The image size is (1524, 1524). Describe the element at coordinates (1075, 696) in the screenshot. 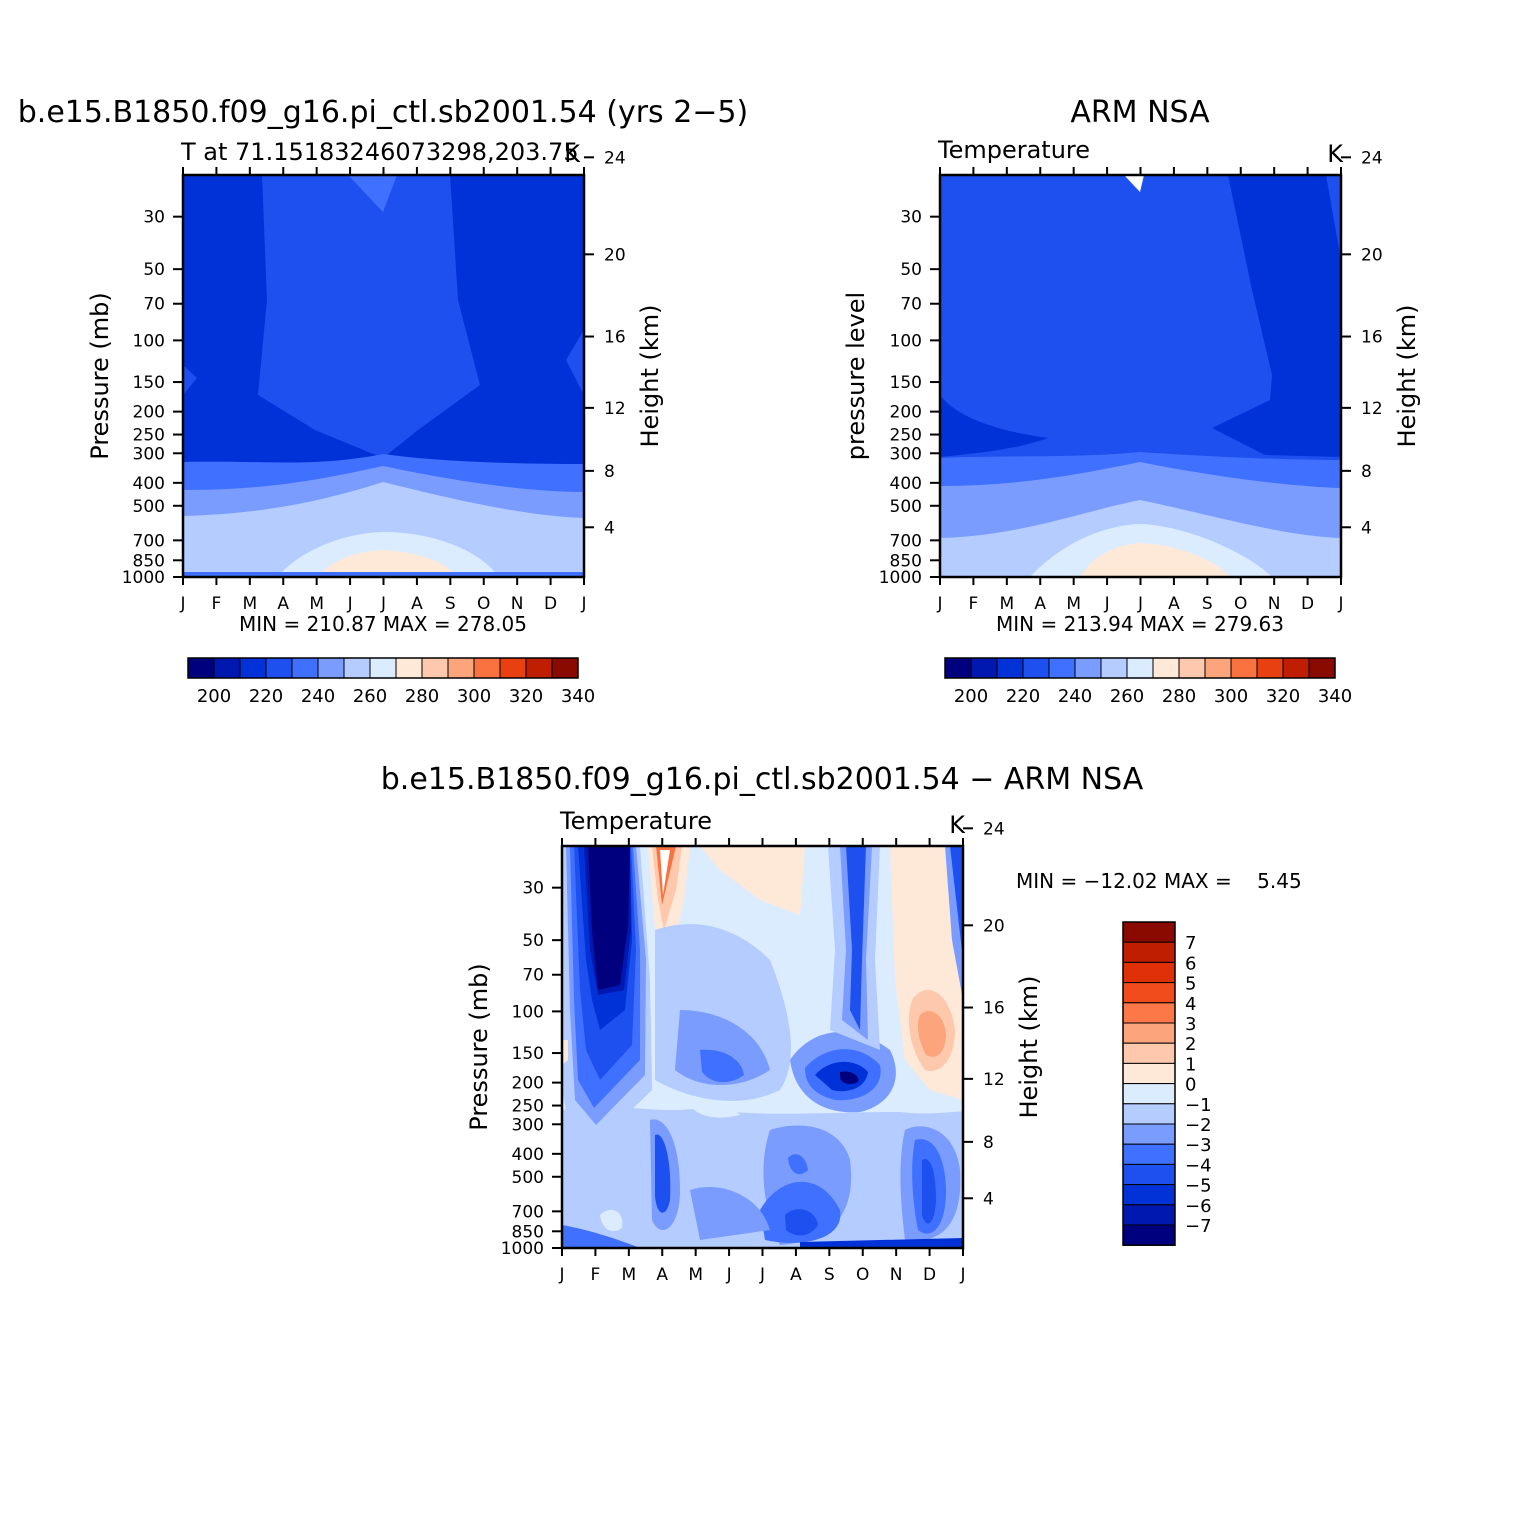

I see `colorbar-label: 240` at that location.